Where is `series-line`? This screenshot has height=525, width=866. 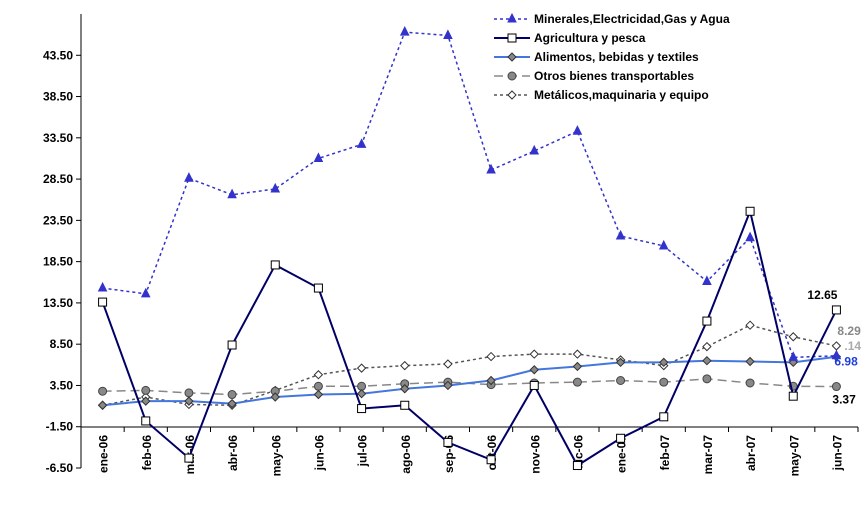
series-line is located at coordinates (469, 387).